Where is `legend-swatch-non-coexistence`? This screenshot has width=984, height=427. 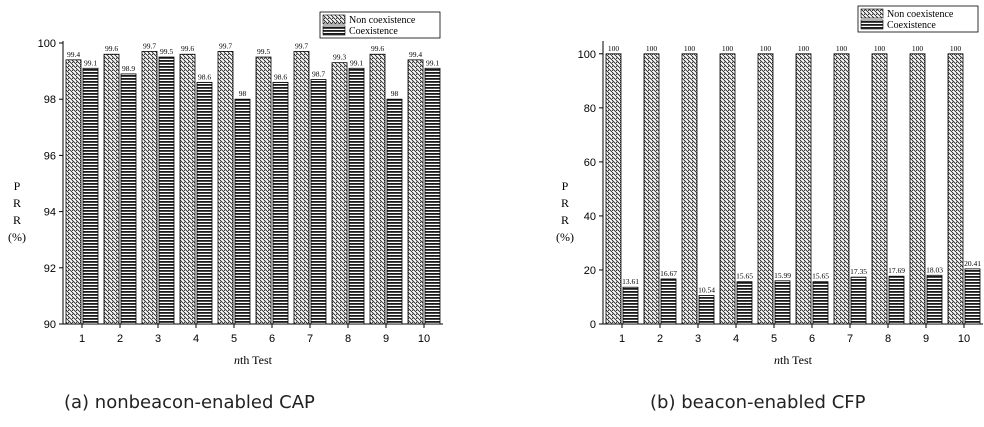 legend-swatch-non-coexistence is located at coordinates (872, 13).